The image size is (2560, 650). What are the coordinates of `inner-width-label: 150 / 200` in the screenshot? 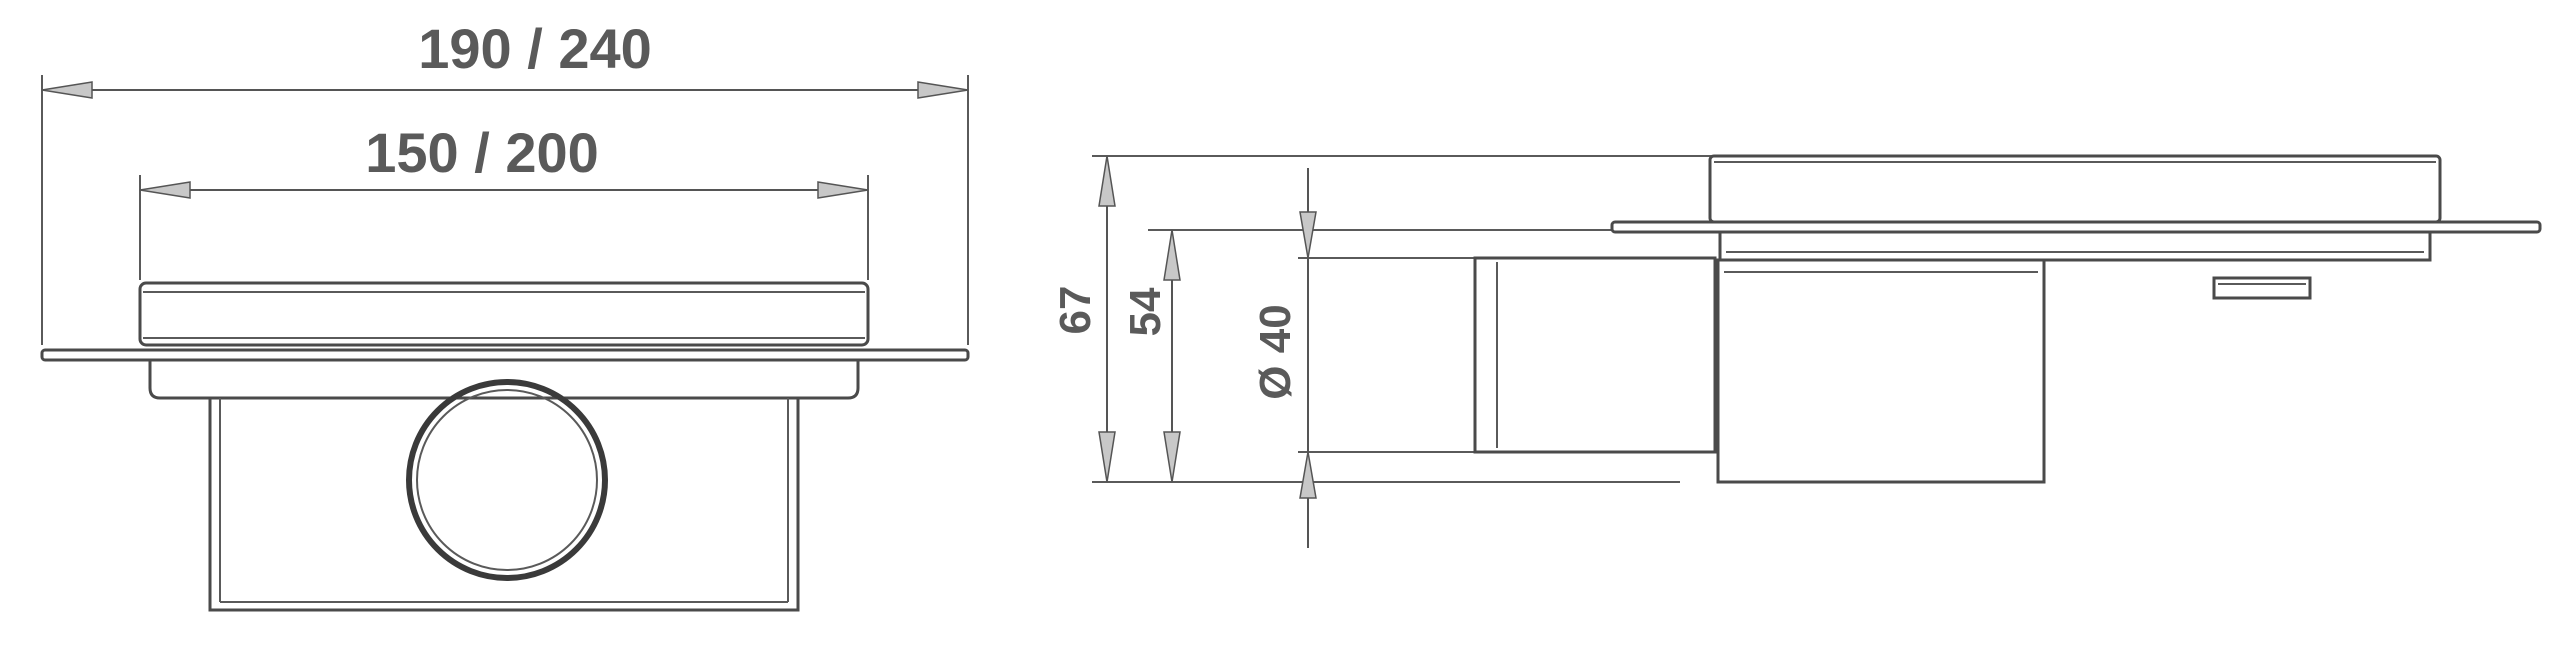 It's located at (482, 152).